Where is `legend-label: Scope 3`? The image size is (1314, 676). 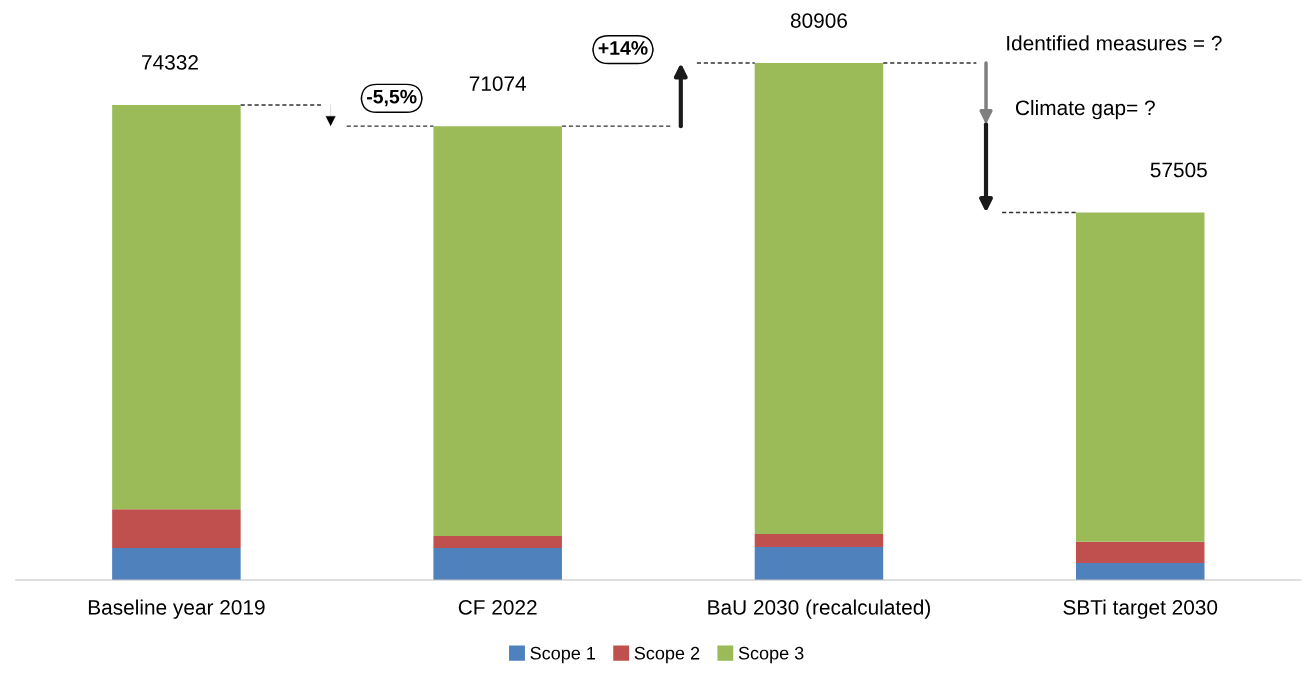 legend-label: Scope 3 is located at coordinates (771, 655).